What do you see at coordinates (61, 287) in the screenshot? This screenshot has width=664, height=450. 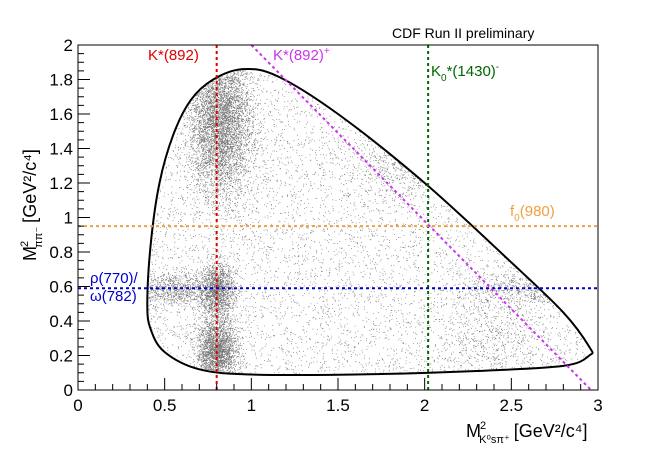 I see `y-tick-label: 0.6` at bounding box center [61, 287].